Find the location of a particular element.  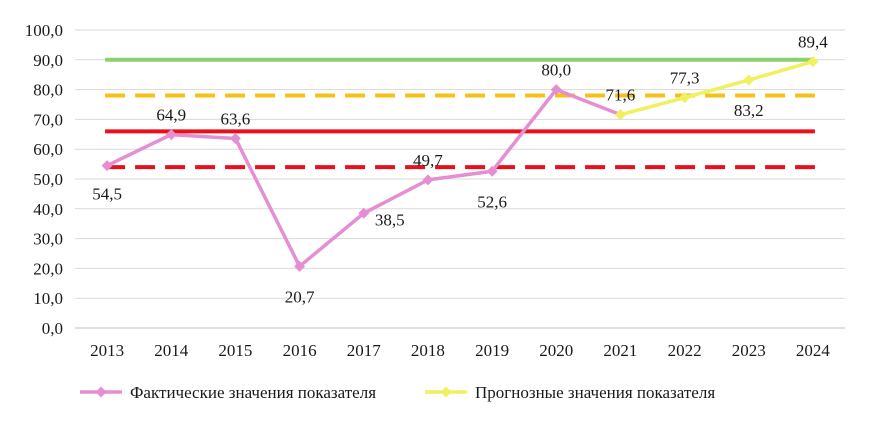

series-line is located at coordinates (716, 88).